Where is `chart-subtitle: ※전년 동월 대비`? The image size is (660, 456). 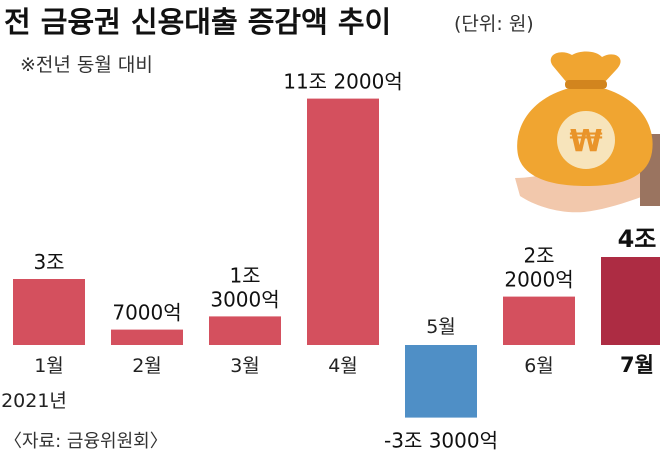
chart-subtitle: ※전년 동월 대비 is located at coordinates (86, 65).